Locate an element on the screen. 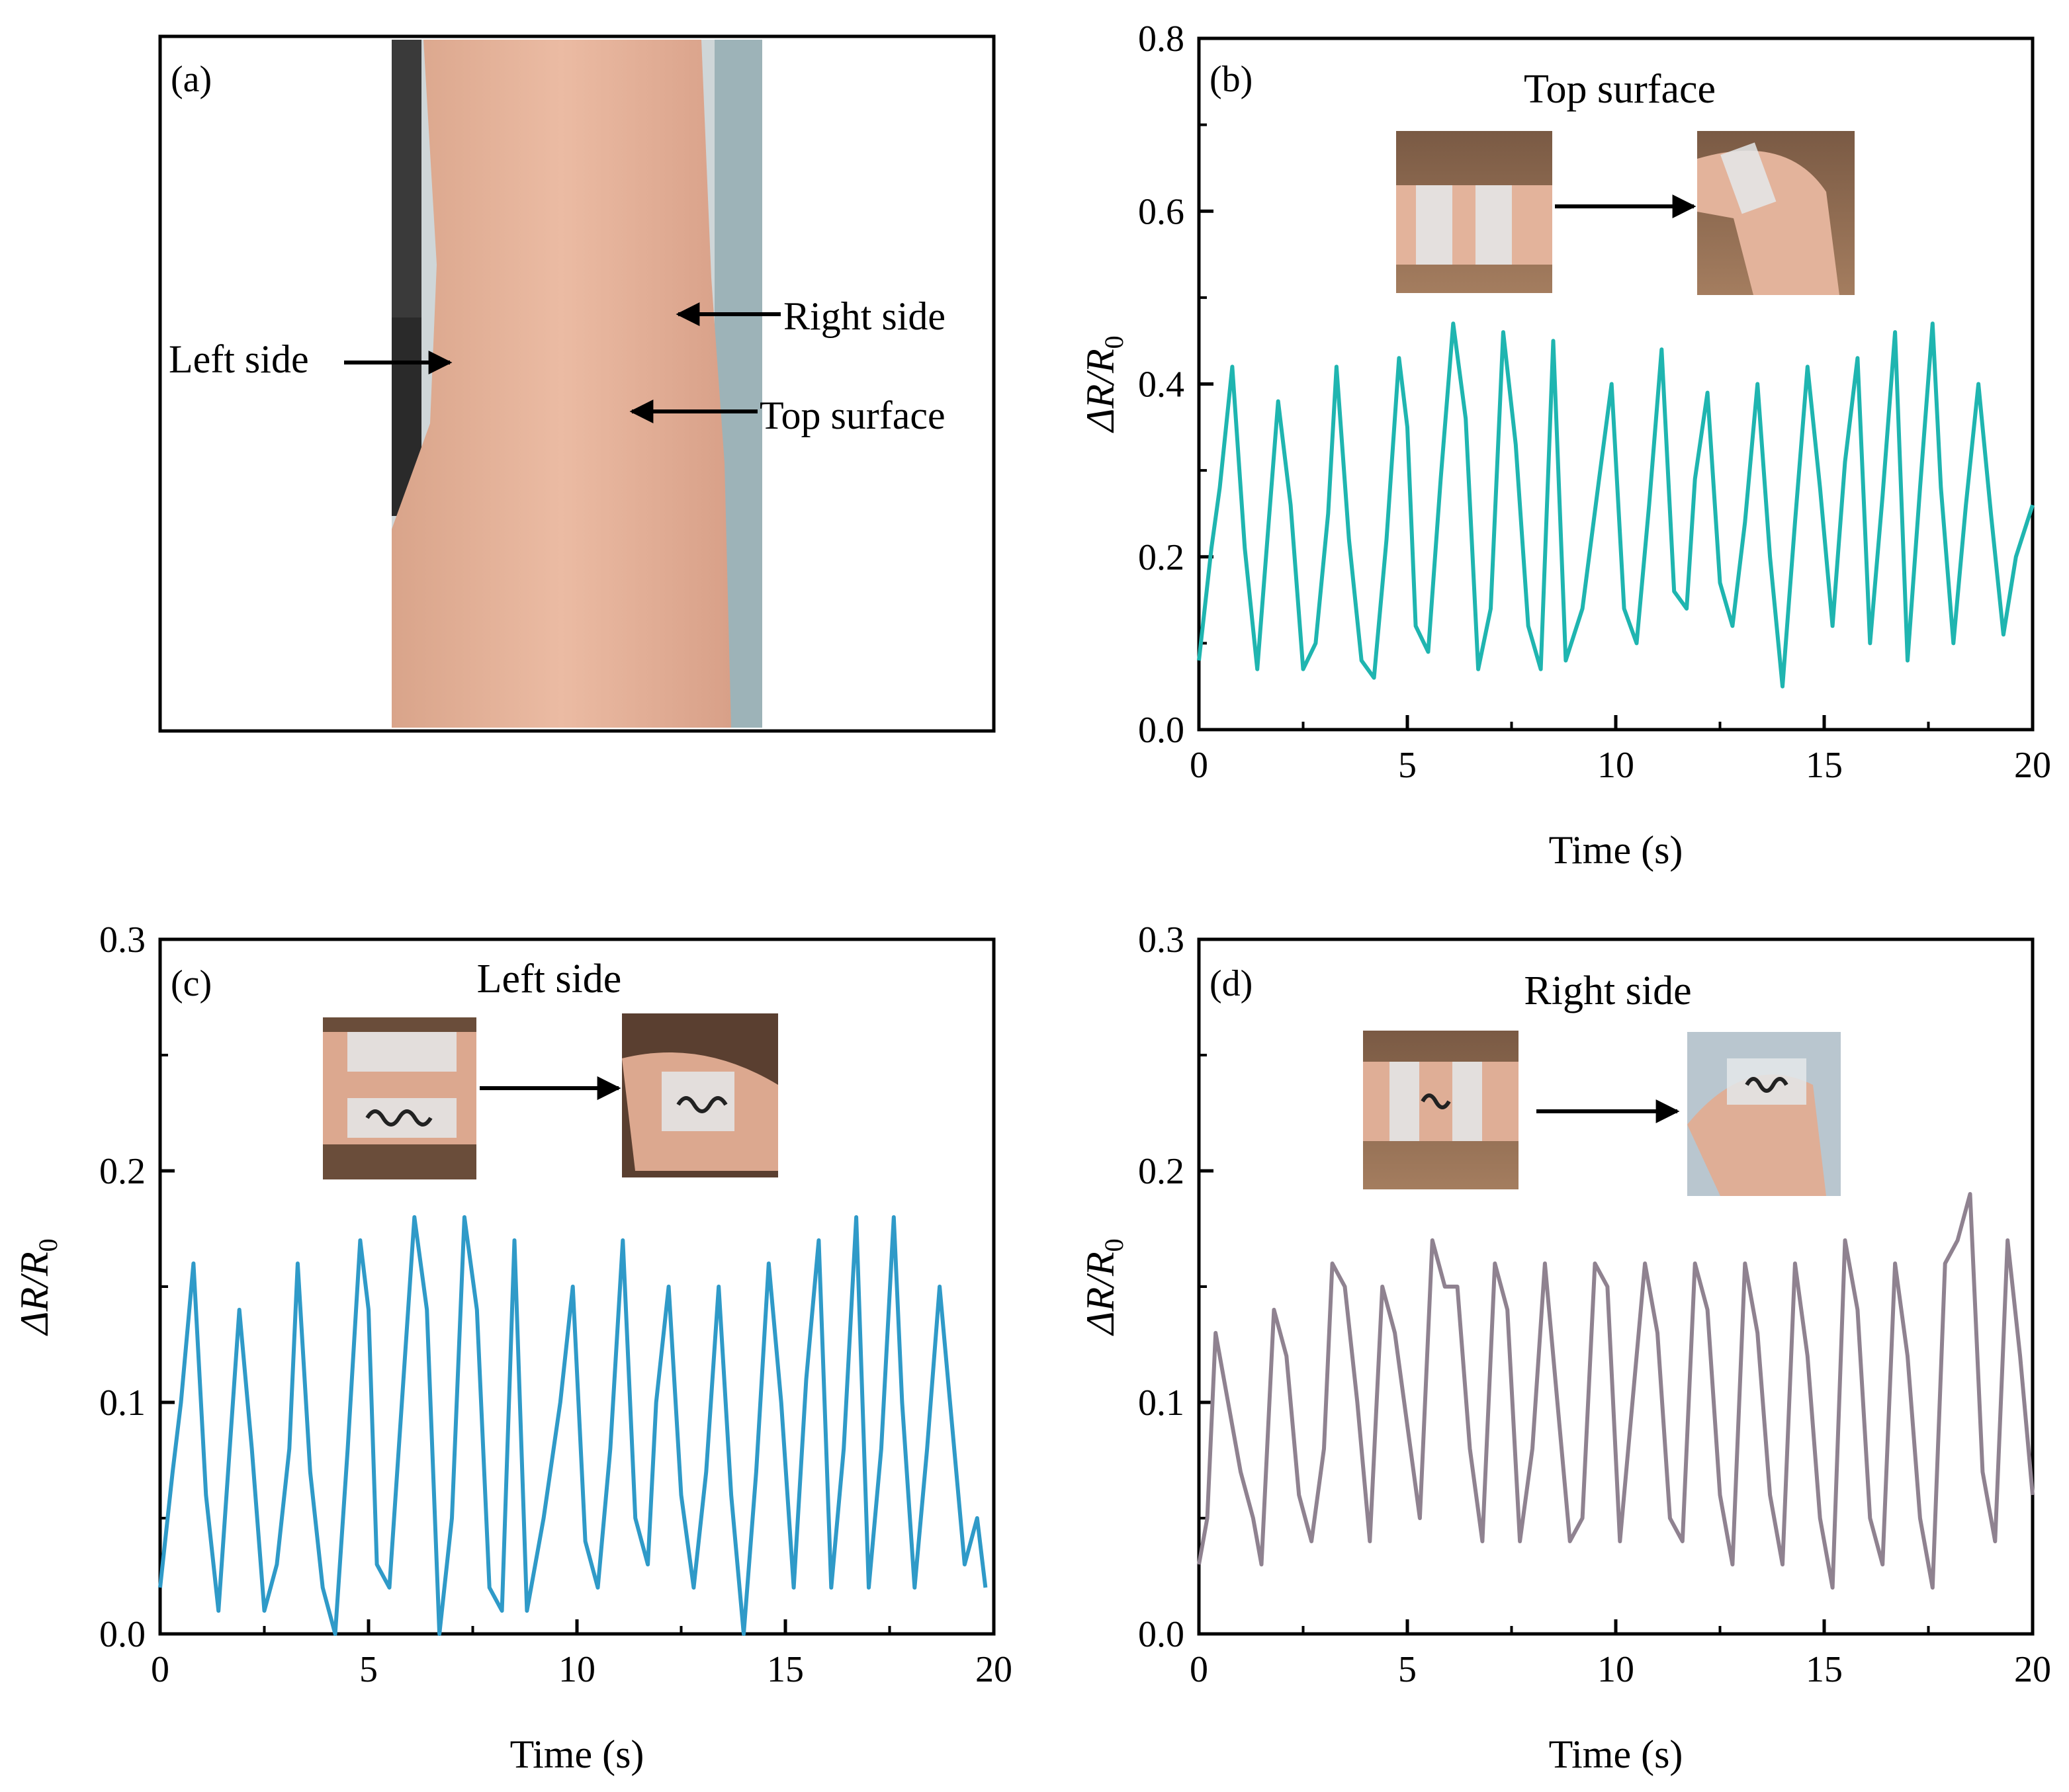 This screenshot has height=1792, width=2069. panel-d-xlabel: Time (s) is located at coordinates (1616, 1754).